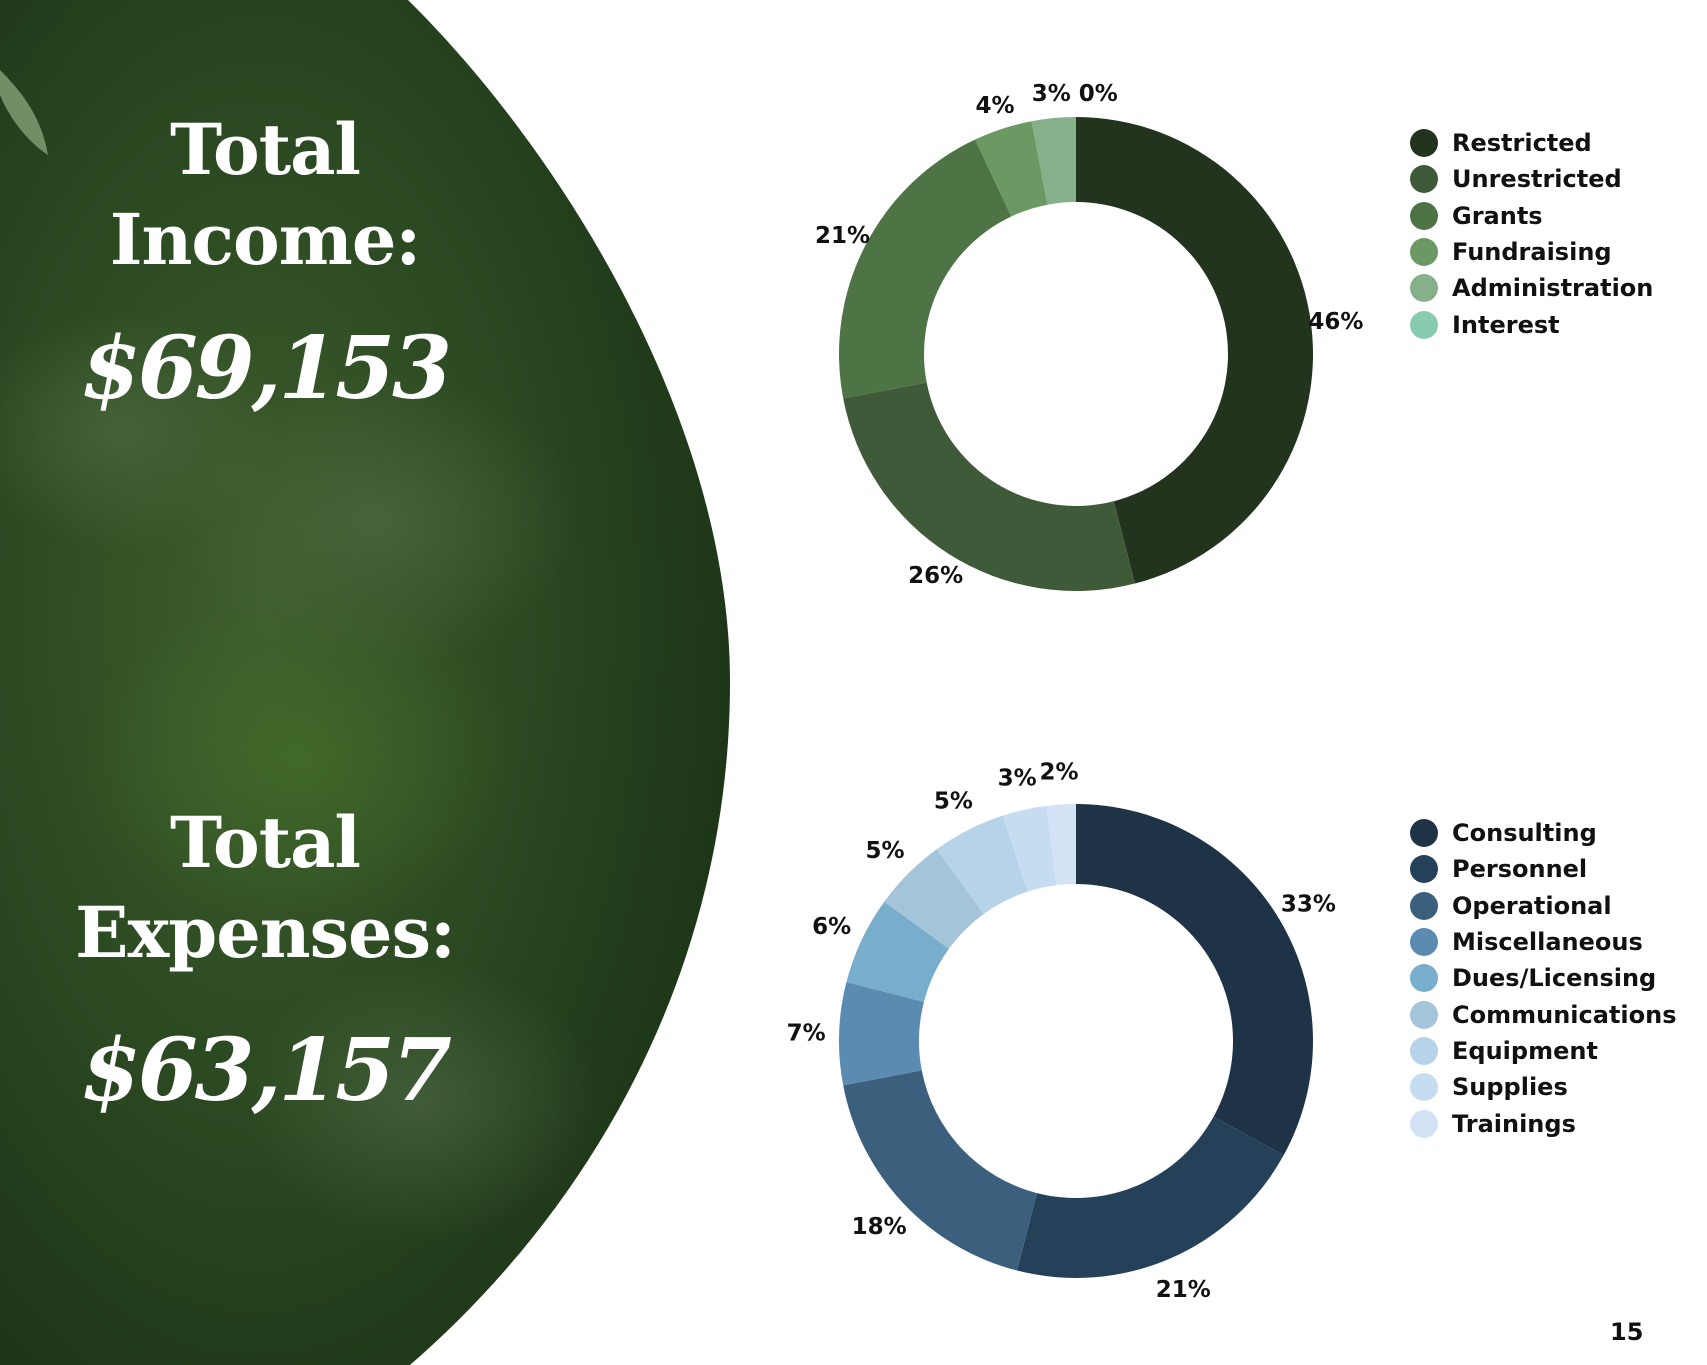 Image resolution: width=1707 pixels, height=1365 pixels. I want to click on donut-slice-miscellaneous, so click(881, 1034).